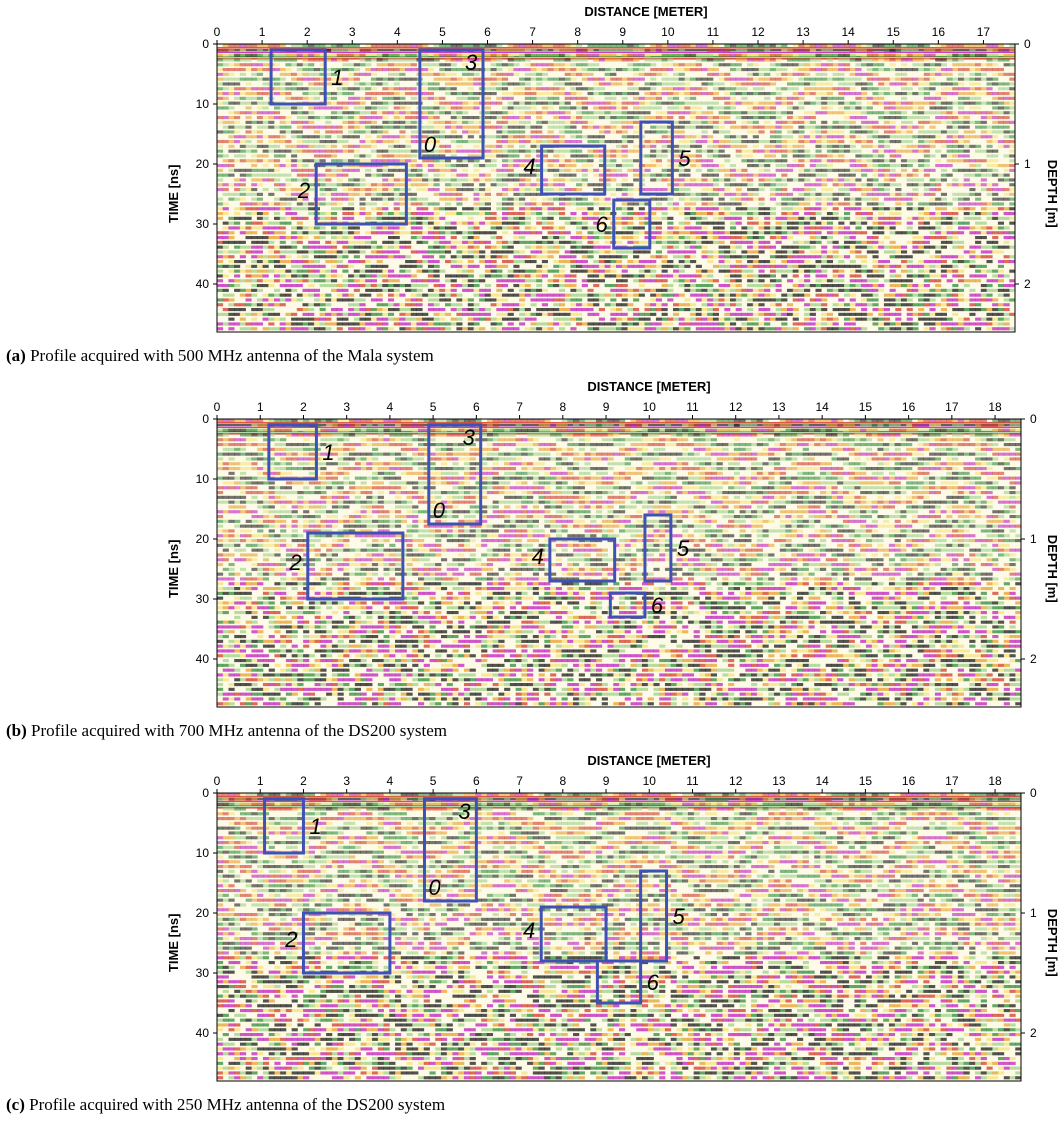 The image size is (1063, 1121). What do you see at coordinates (995, 781) in the screenshot?
I see `x-tick-label: 18` at bounding box center [995, 781].